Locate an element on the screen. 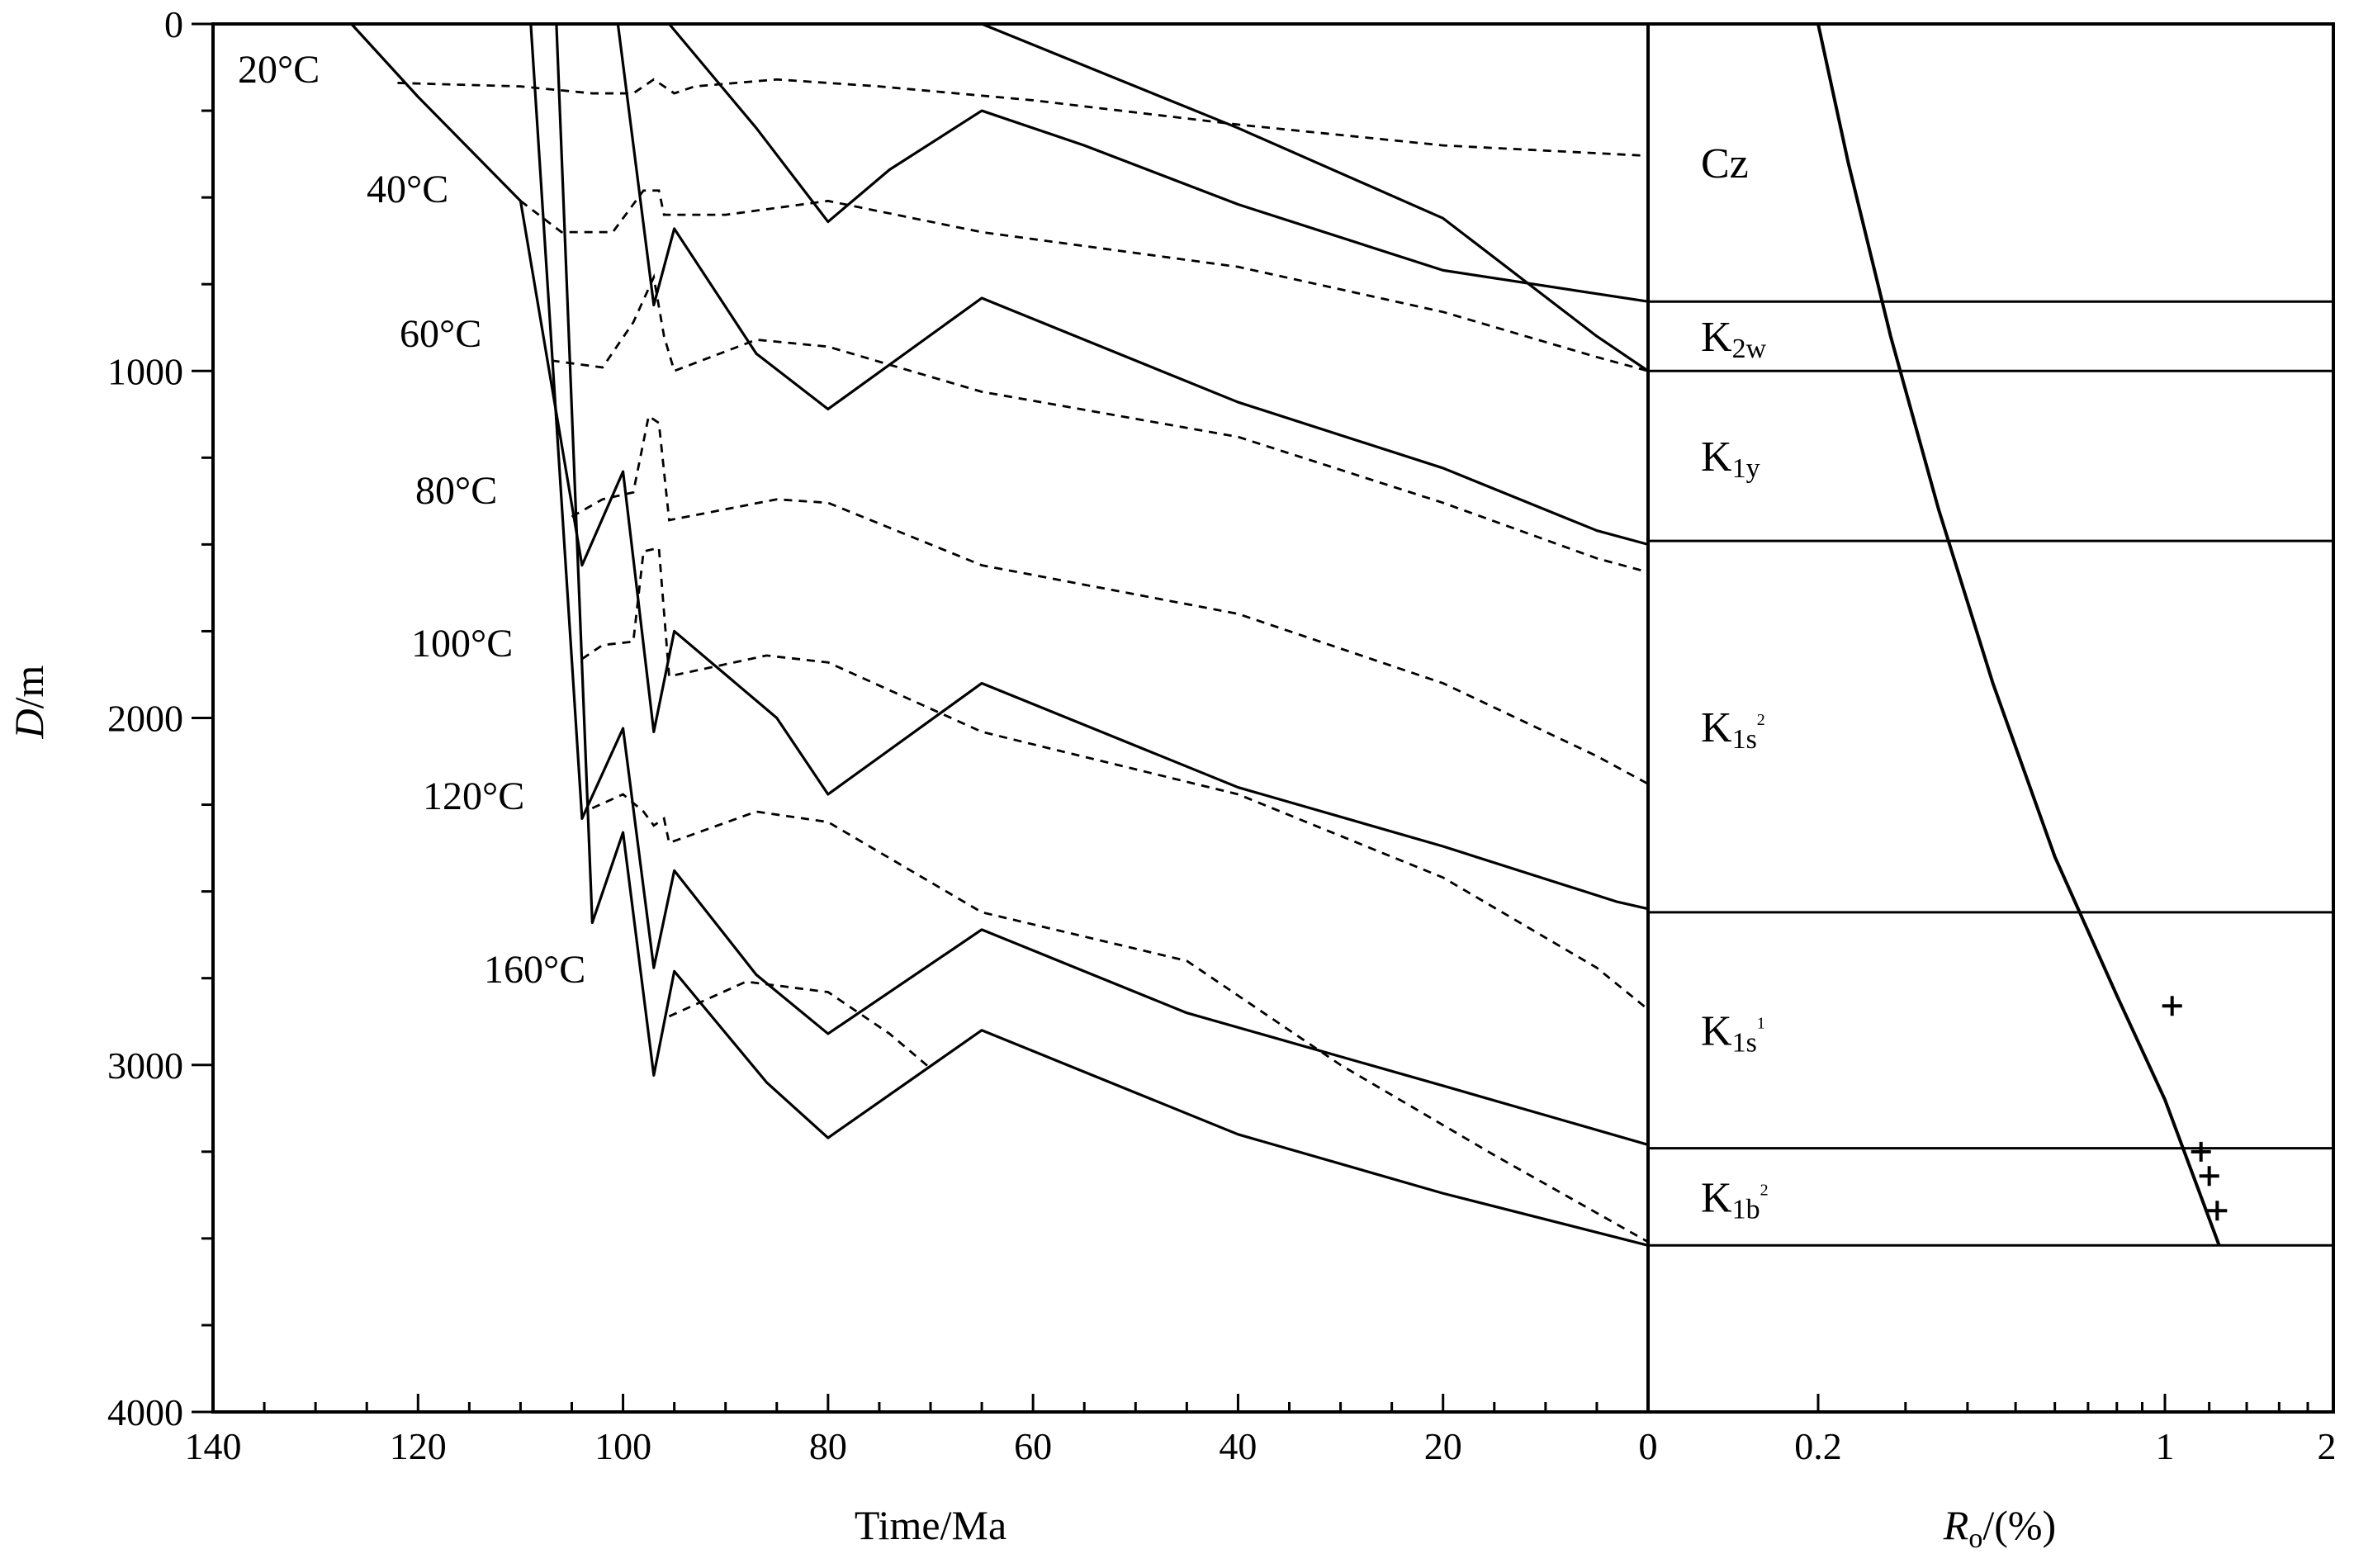 This screenshot has width=2354, height=1568. y-tick-label: 1000 is located at coordinates (145, 371).